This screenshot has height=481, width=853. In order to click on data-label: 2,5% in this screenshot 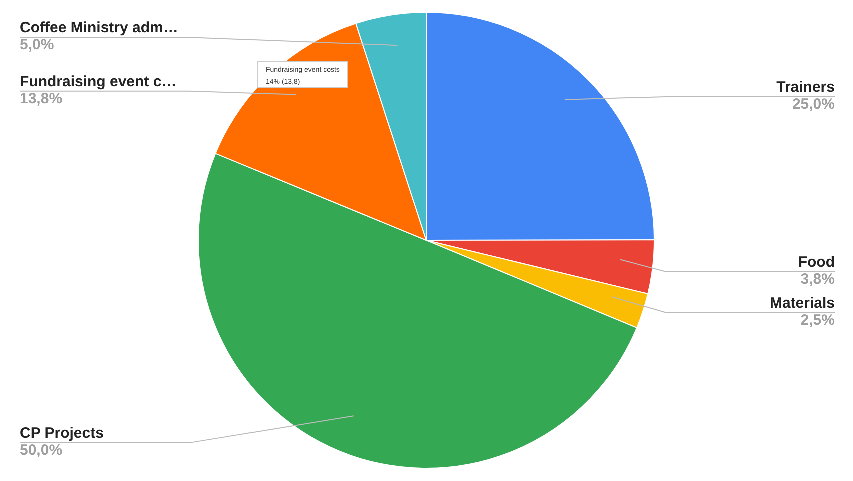, I will do `click(817, 320)`.